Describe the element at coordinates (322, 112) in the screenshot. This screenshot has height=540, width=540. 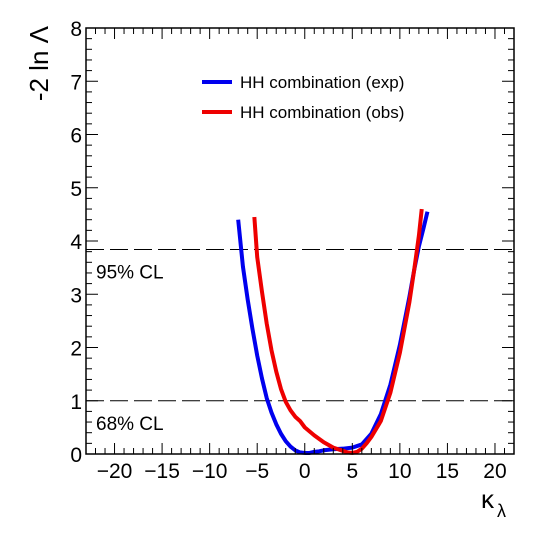
I see `legend-label-1: HH combination (obs)` at that location.